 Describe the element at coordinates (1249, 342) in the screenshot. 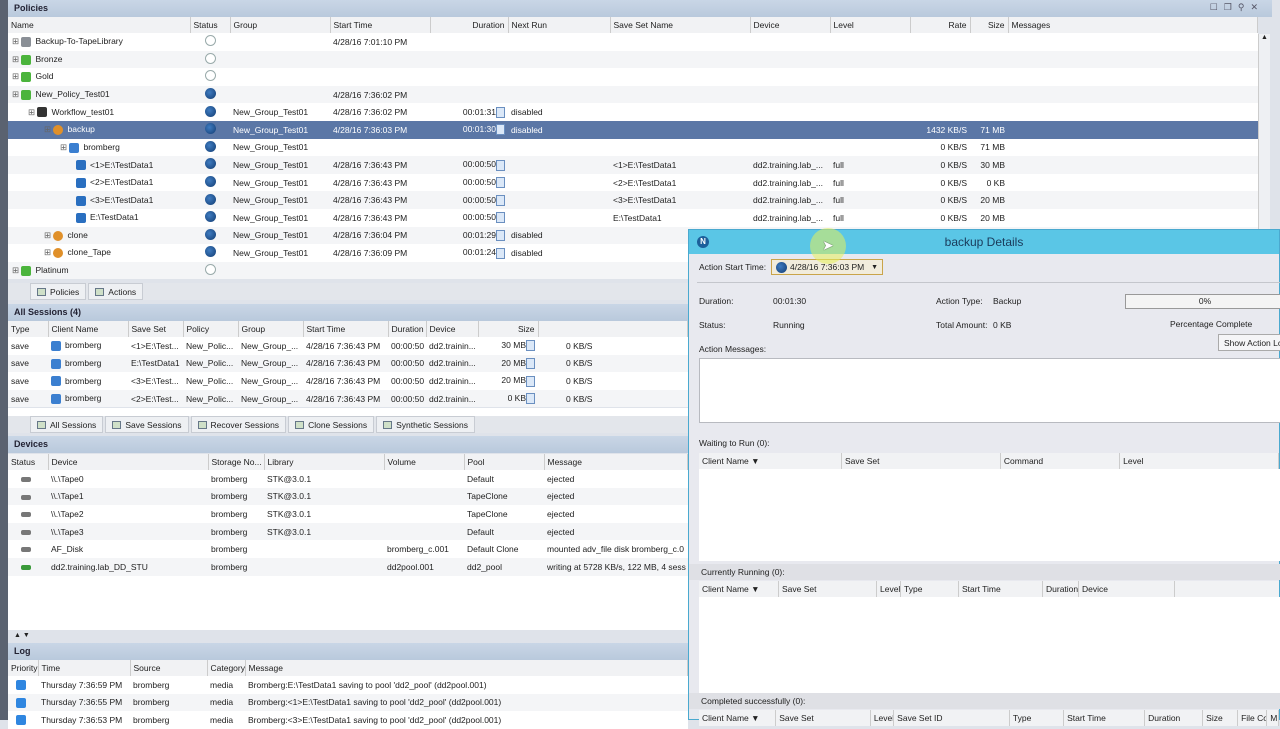

I see `show-action-log-button: Show Action Log` at that location.